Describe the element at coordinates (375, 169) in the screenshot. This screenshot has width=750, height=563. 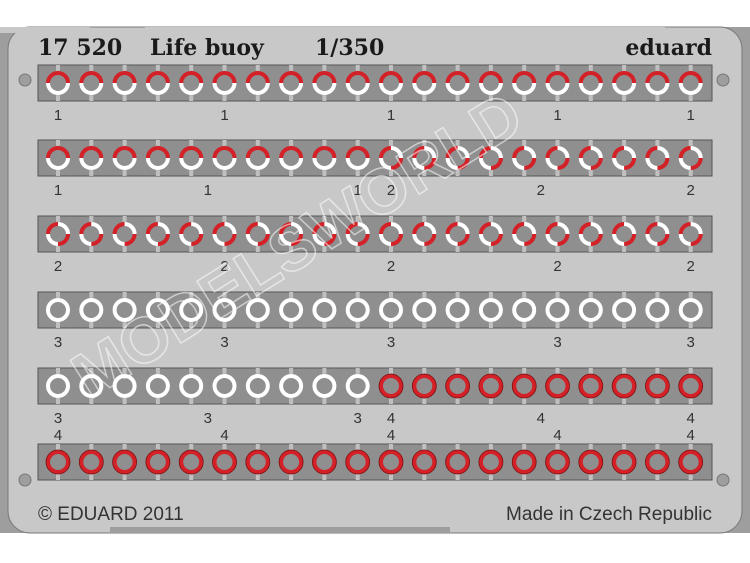
I see `parts-row: 1 1 1 2 2 2` at that location.